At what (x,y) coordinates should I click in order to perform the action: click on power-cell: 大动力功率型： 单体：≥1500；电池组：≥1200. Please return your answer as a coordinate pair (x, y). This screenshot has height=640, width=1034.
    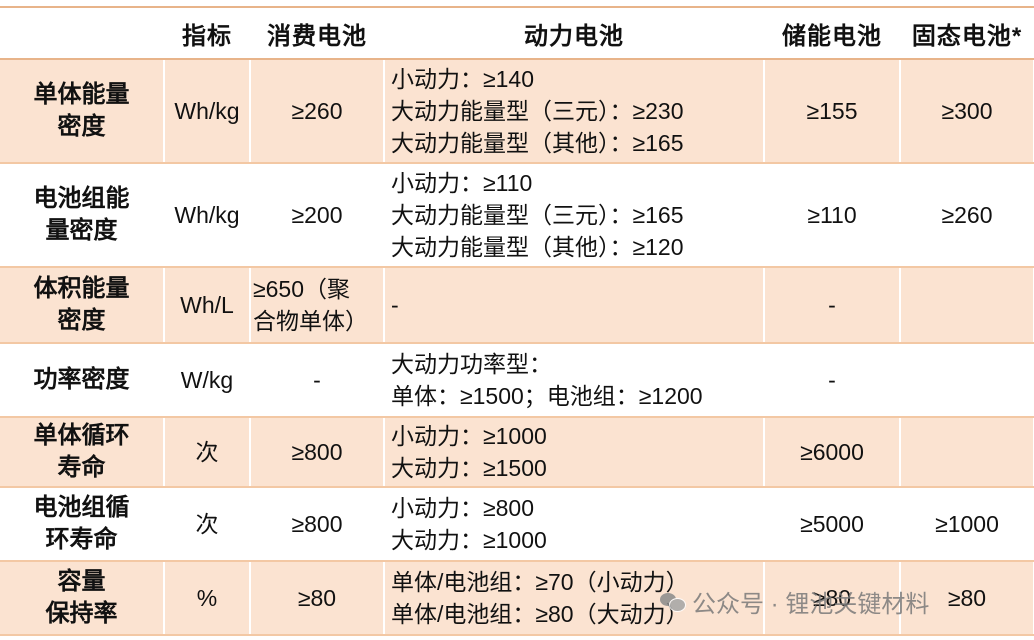
    Looking at the image, I should click on (574, 380).